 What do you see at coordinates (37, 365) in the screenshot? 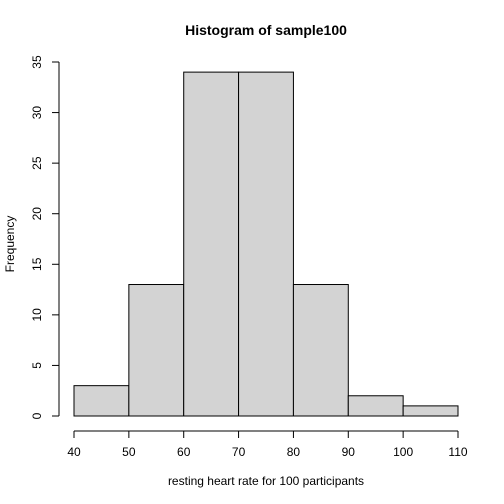
I see `y-tick-label: 5` at bounding box center [37, 365].